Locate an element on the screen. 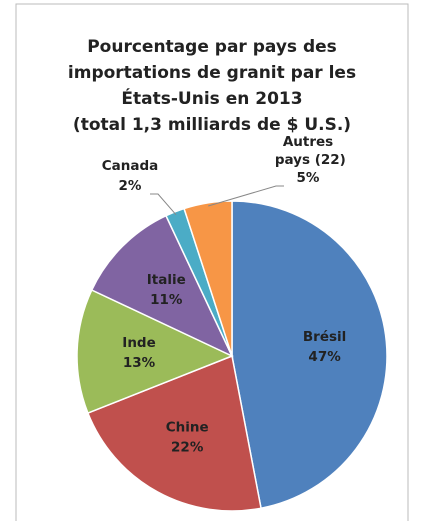  category-label: Brésil is located at coordinates (324, 337).